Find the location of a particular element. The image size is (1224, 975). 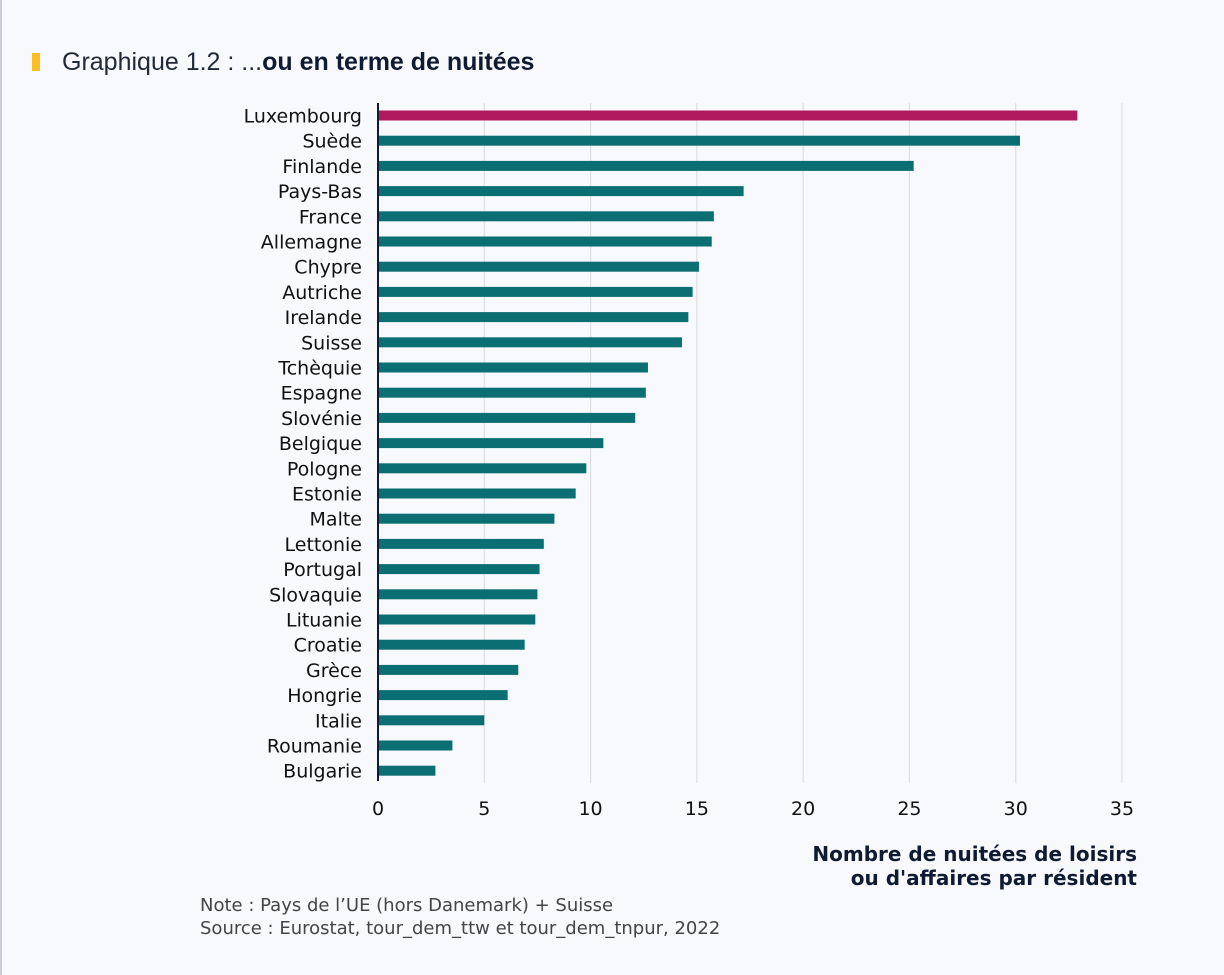

x-tick-label: 15 is located at coordinates (697, 809).